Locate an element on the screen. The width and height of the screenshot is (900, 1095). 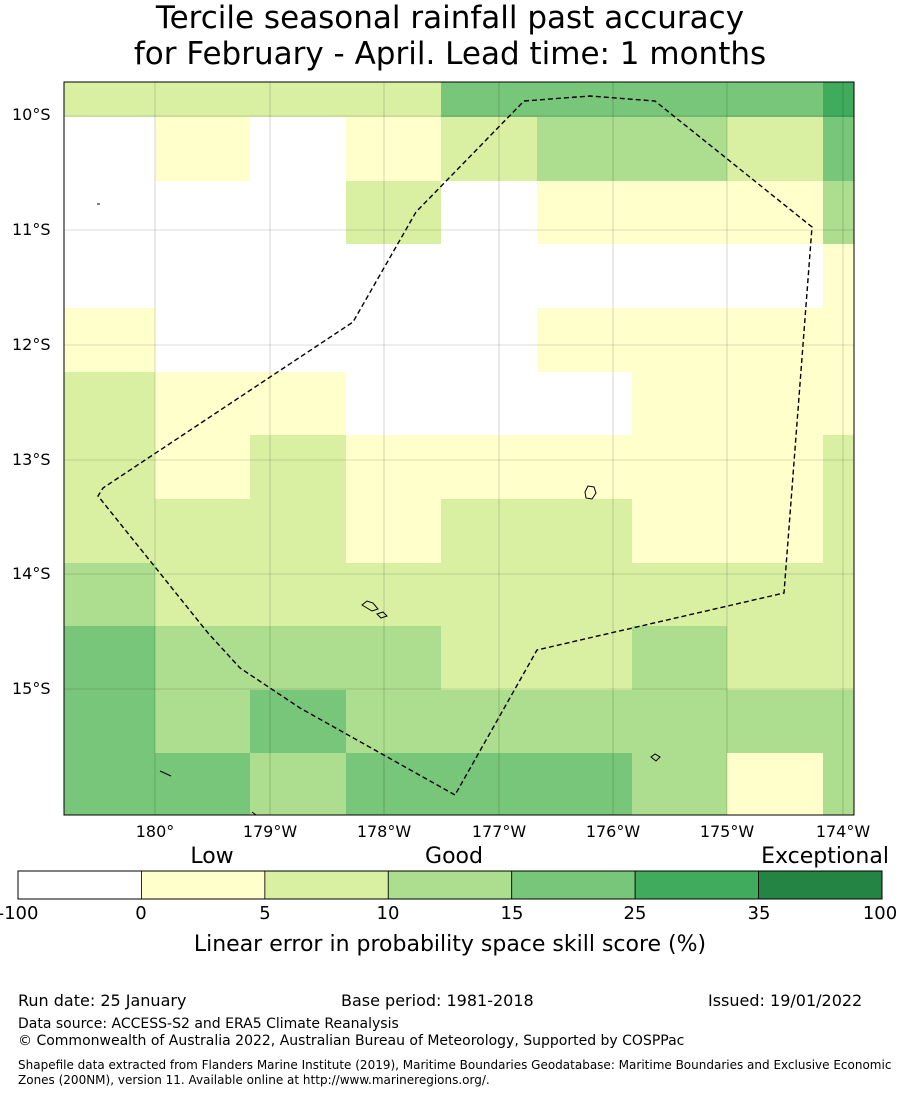
colorbar is located at coordinates (450, 885).